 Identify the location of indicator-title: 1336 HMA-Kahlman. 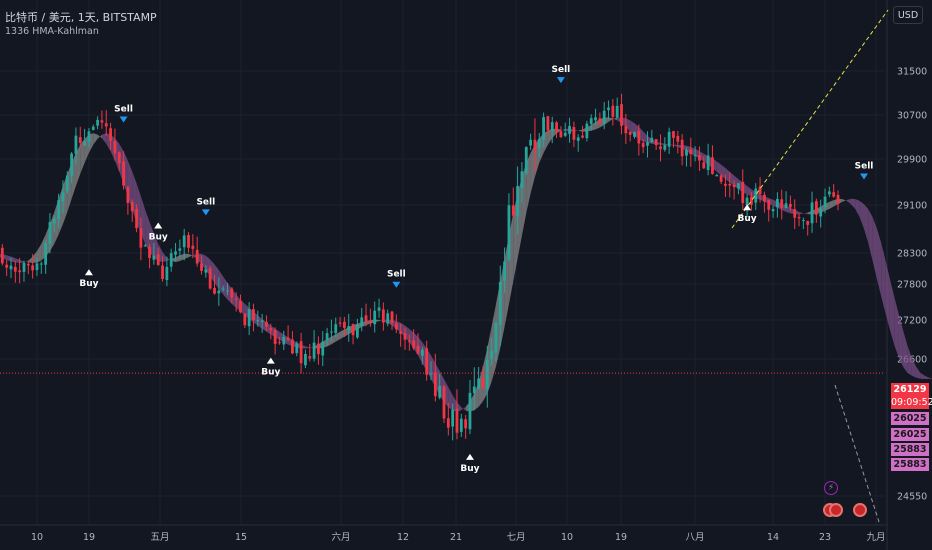
(52, 31).